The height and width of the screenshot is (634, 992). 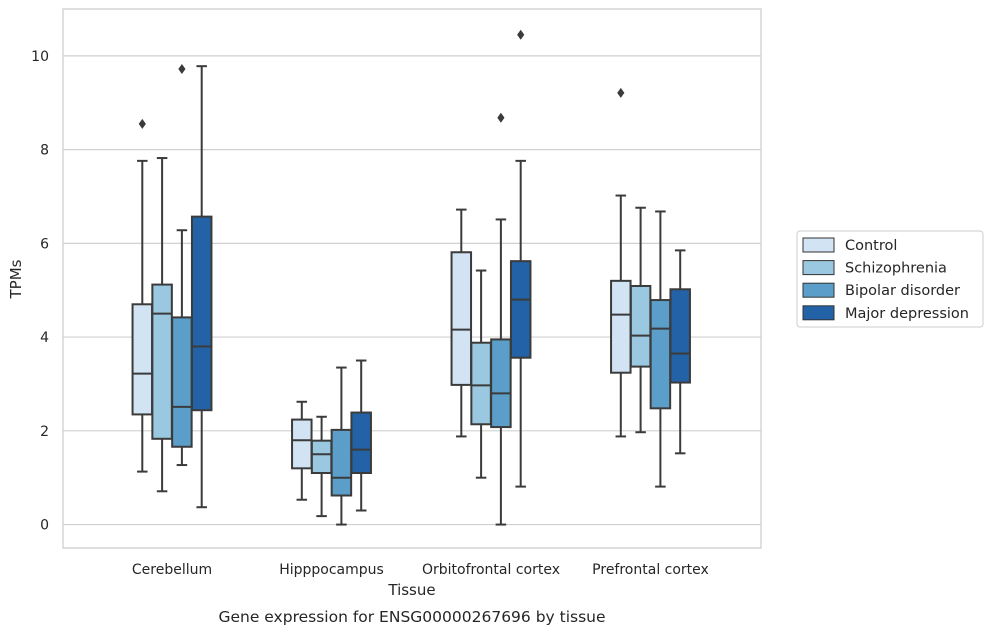 I want to click on box-cerebellum-major-depression, so click(x=201, y=287).